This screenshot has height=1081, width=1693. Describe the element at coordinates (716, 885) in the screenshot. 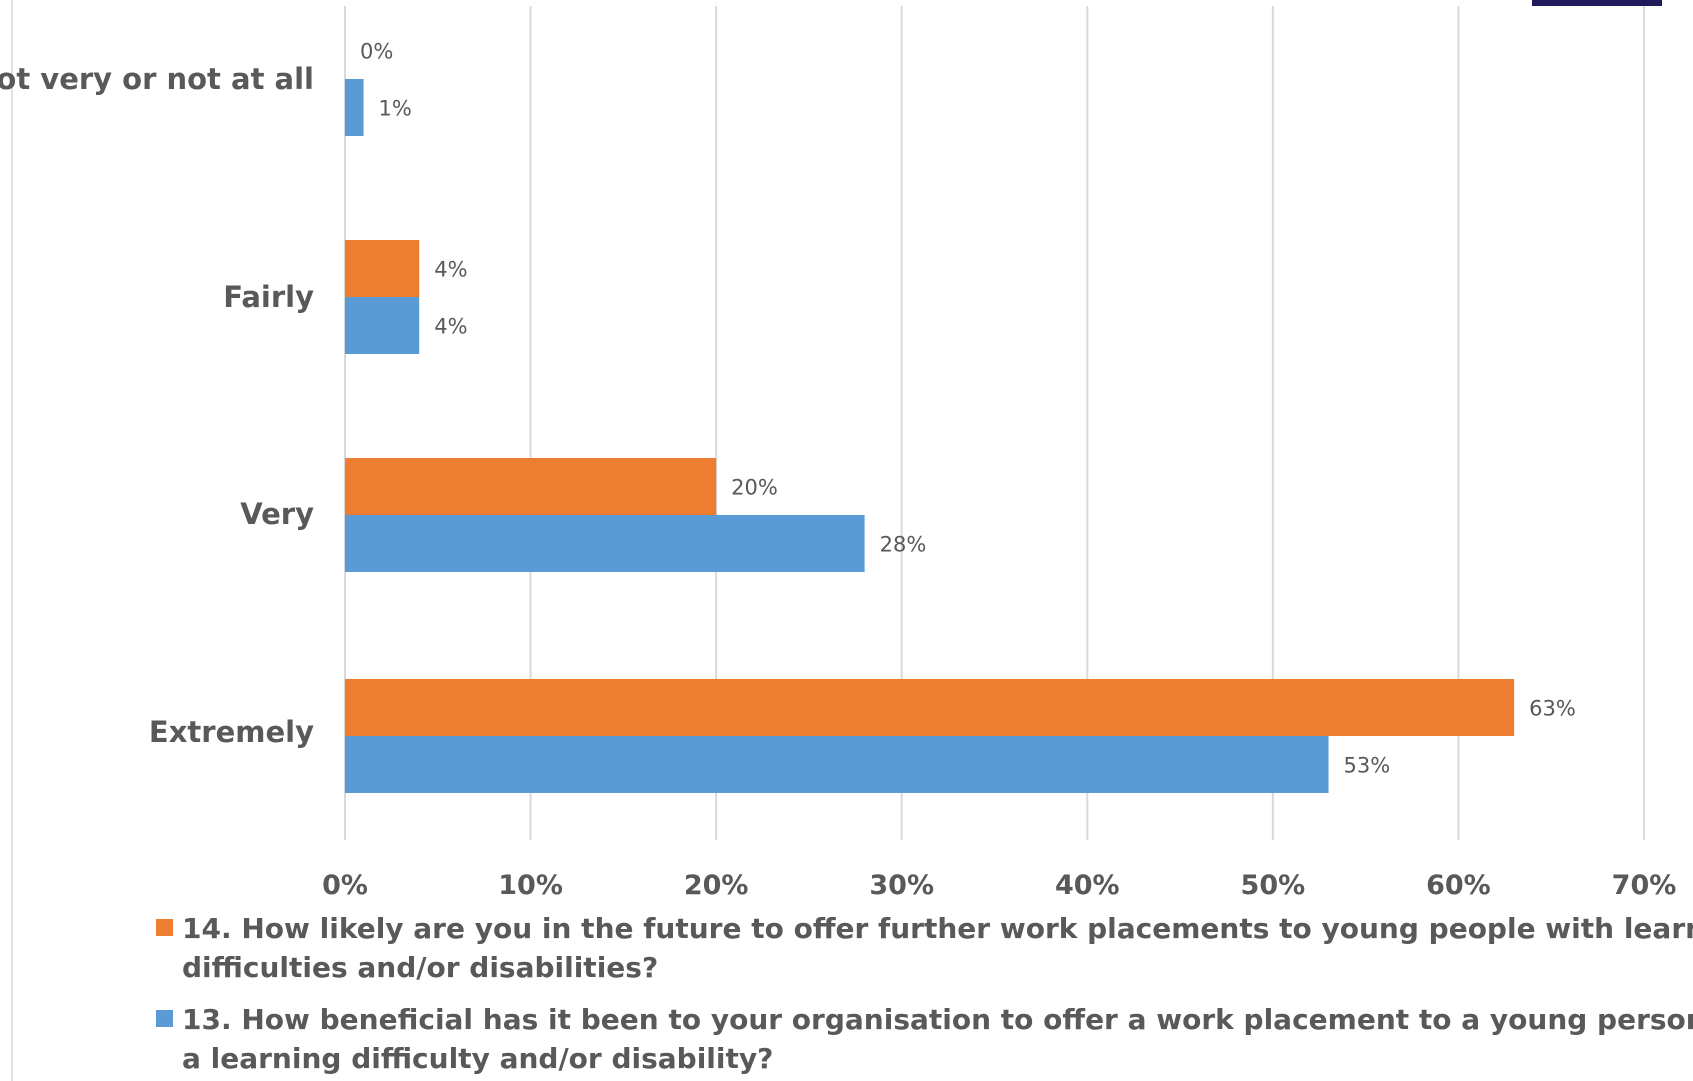

I see `x-tick-label: 20%` at that location.